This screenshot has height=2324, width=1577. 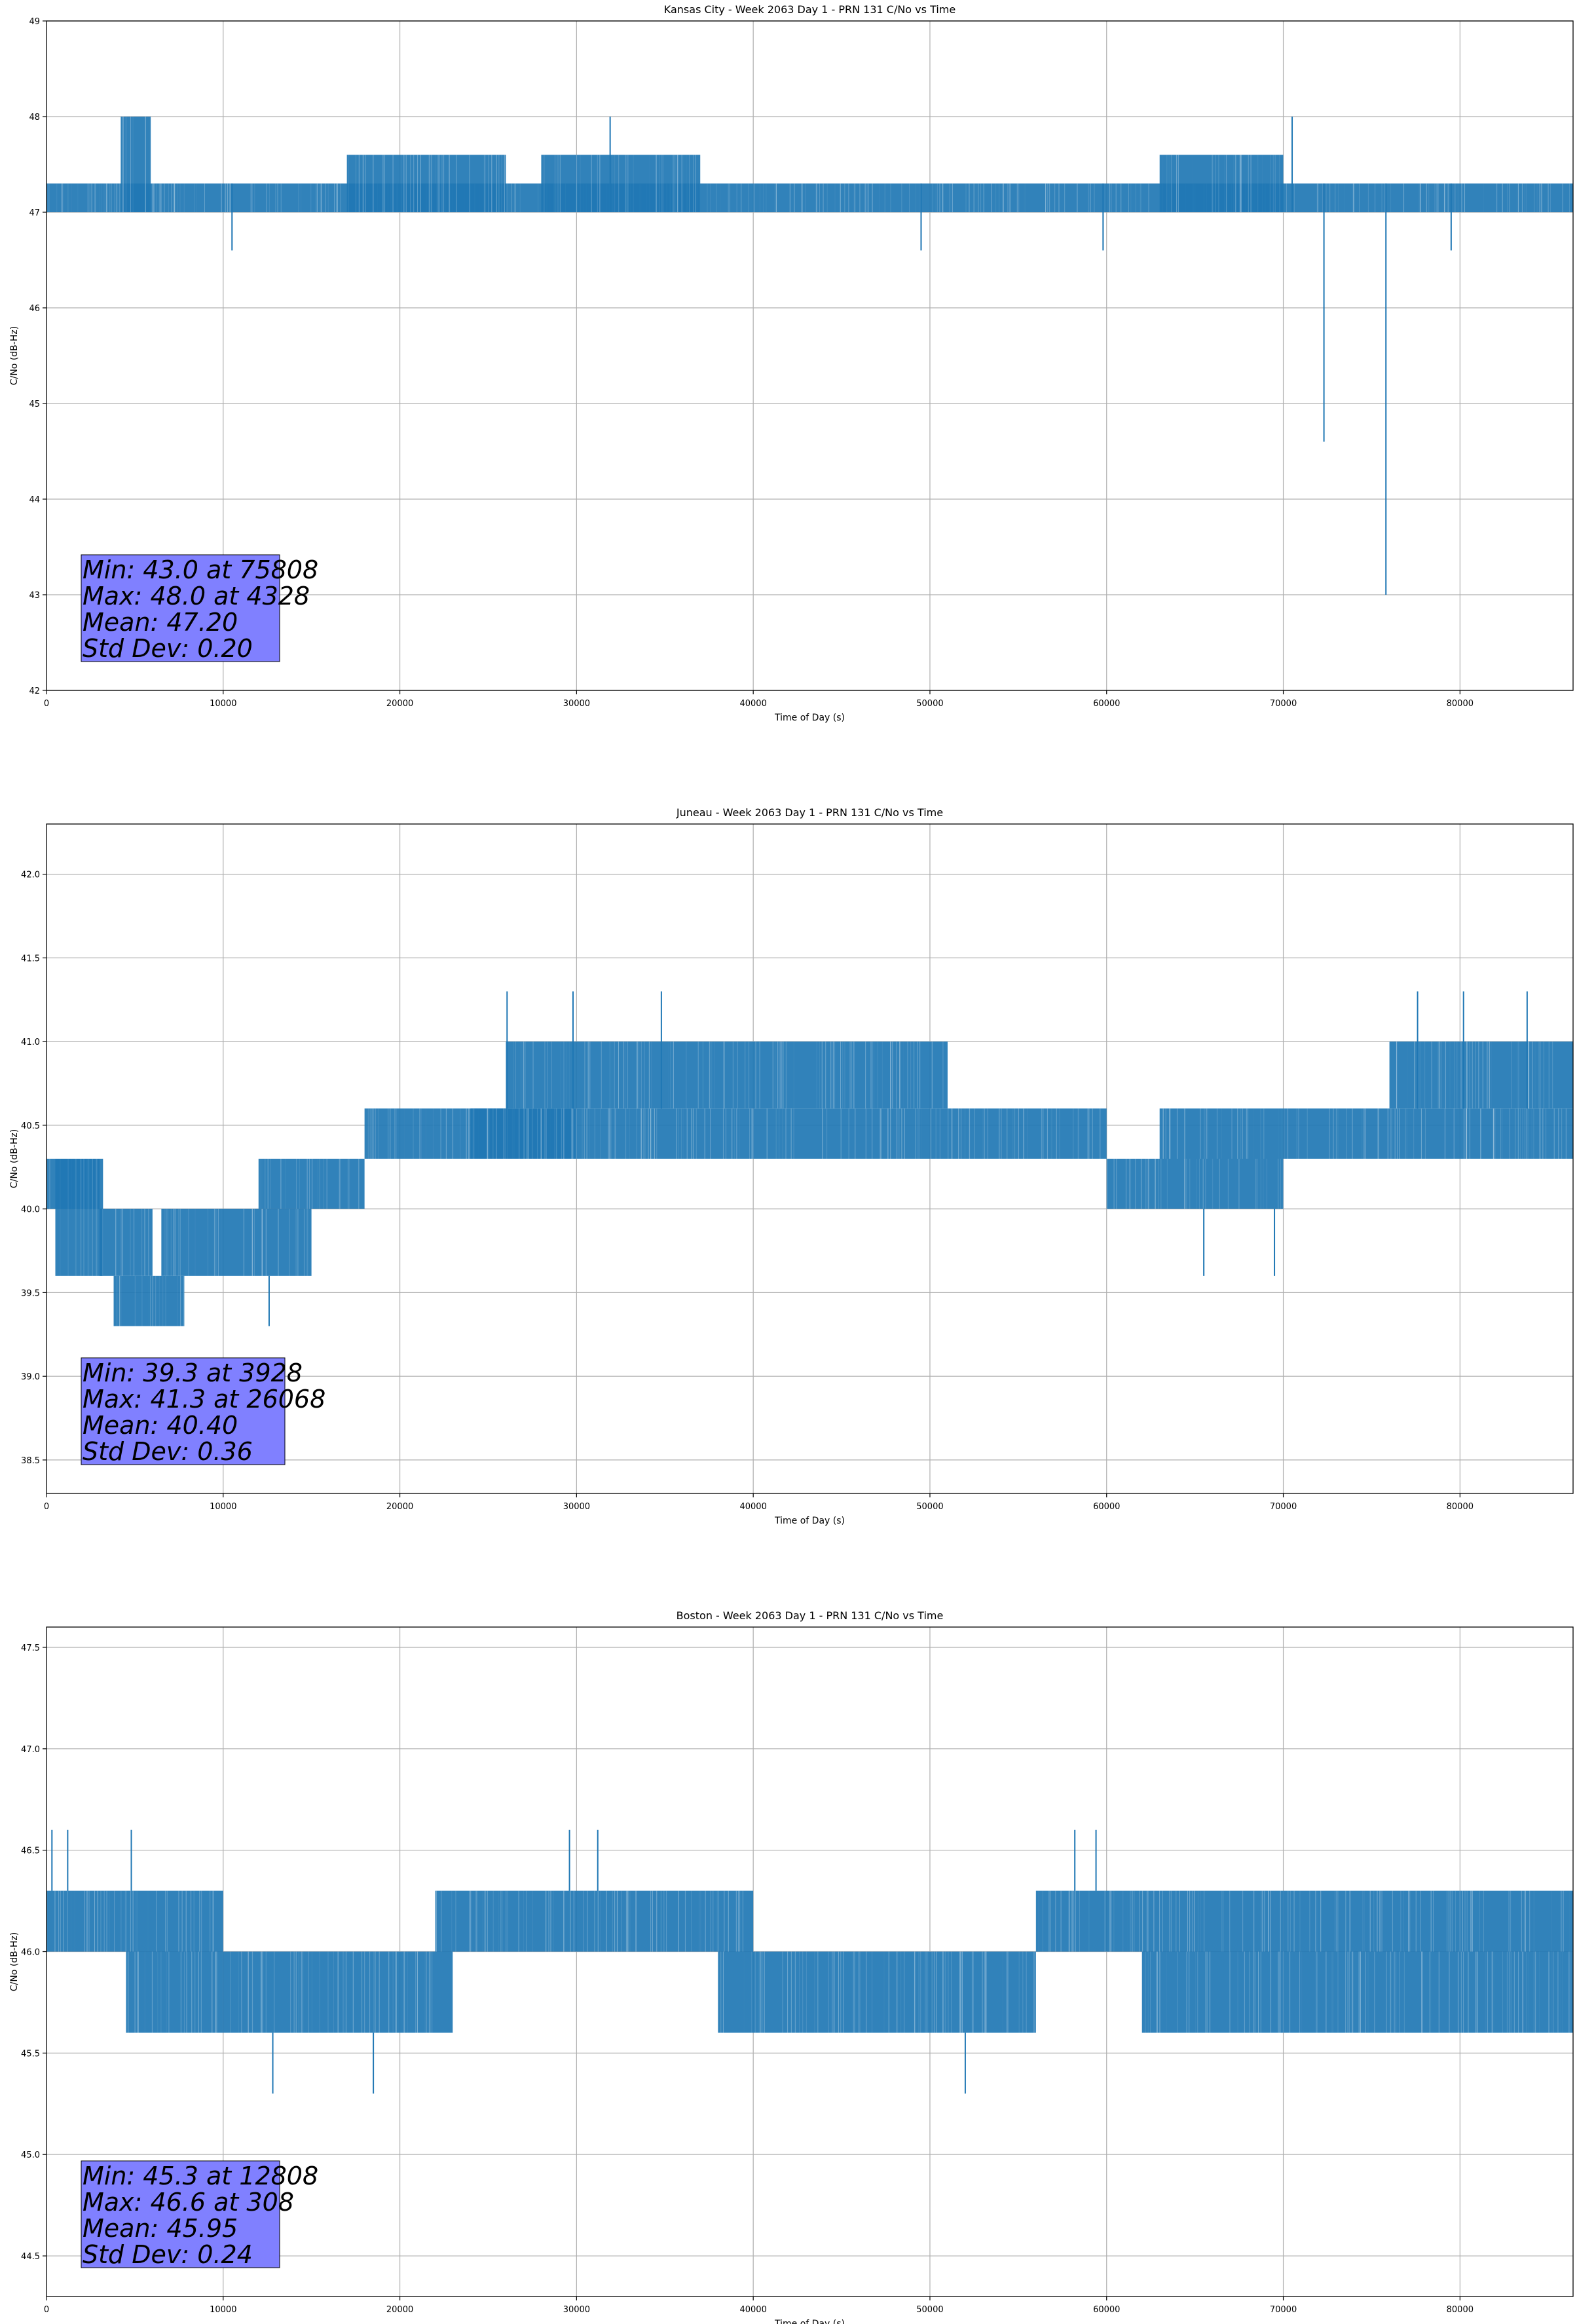 I want to click on y-tick-label: 44, so click(x=34, y=500).